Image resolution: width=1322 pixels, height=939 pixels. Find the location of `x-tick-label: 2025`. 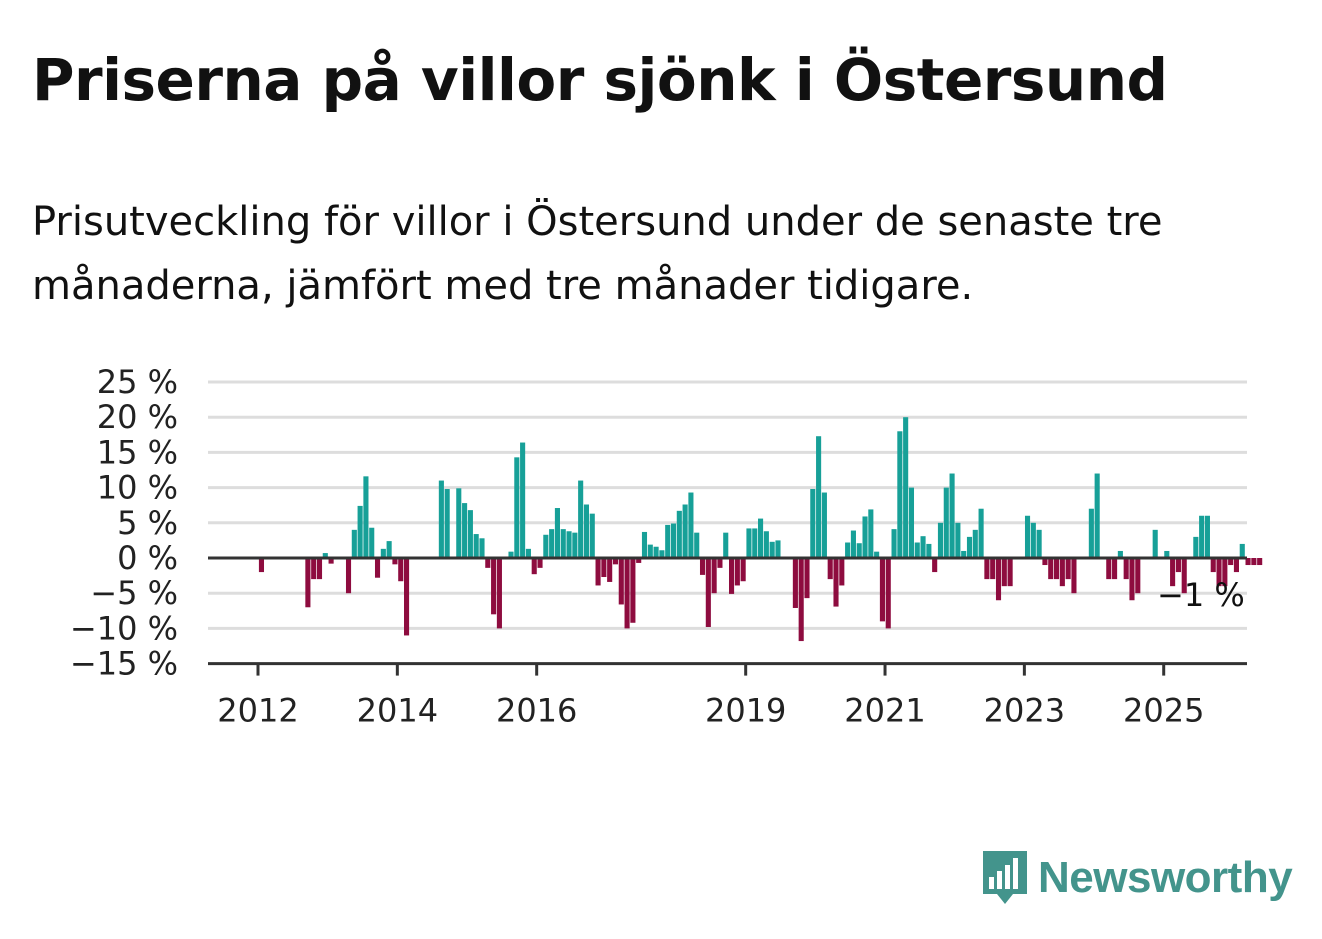

x-tick-label: 2025 is located at coordinates (1163, 711).